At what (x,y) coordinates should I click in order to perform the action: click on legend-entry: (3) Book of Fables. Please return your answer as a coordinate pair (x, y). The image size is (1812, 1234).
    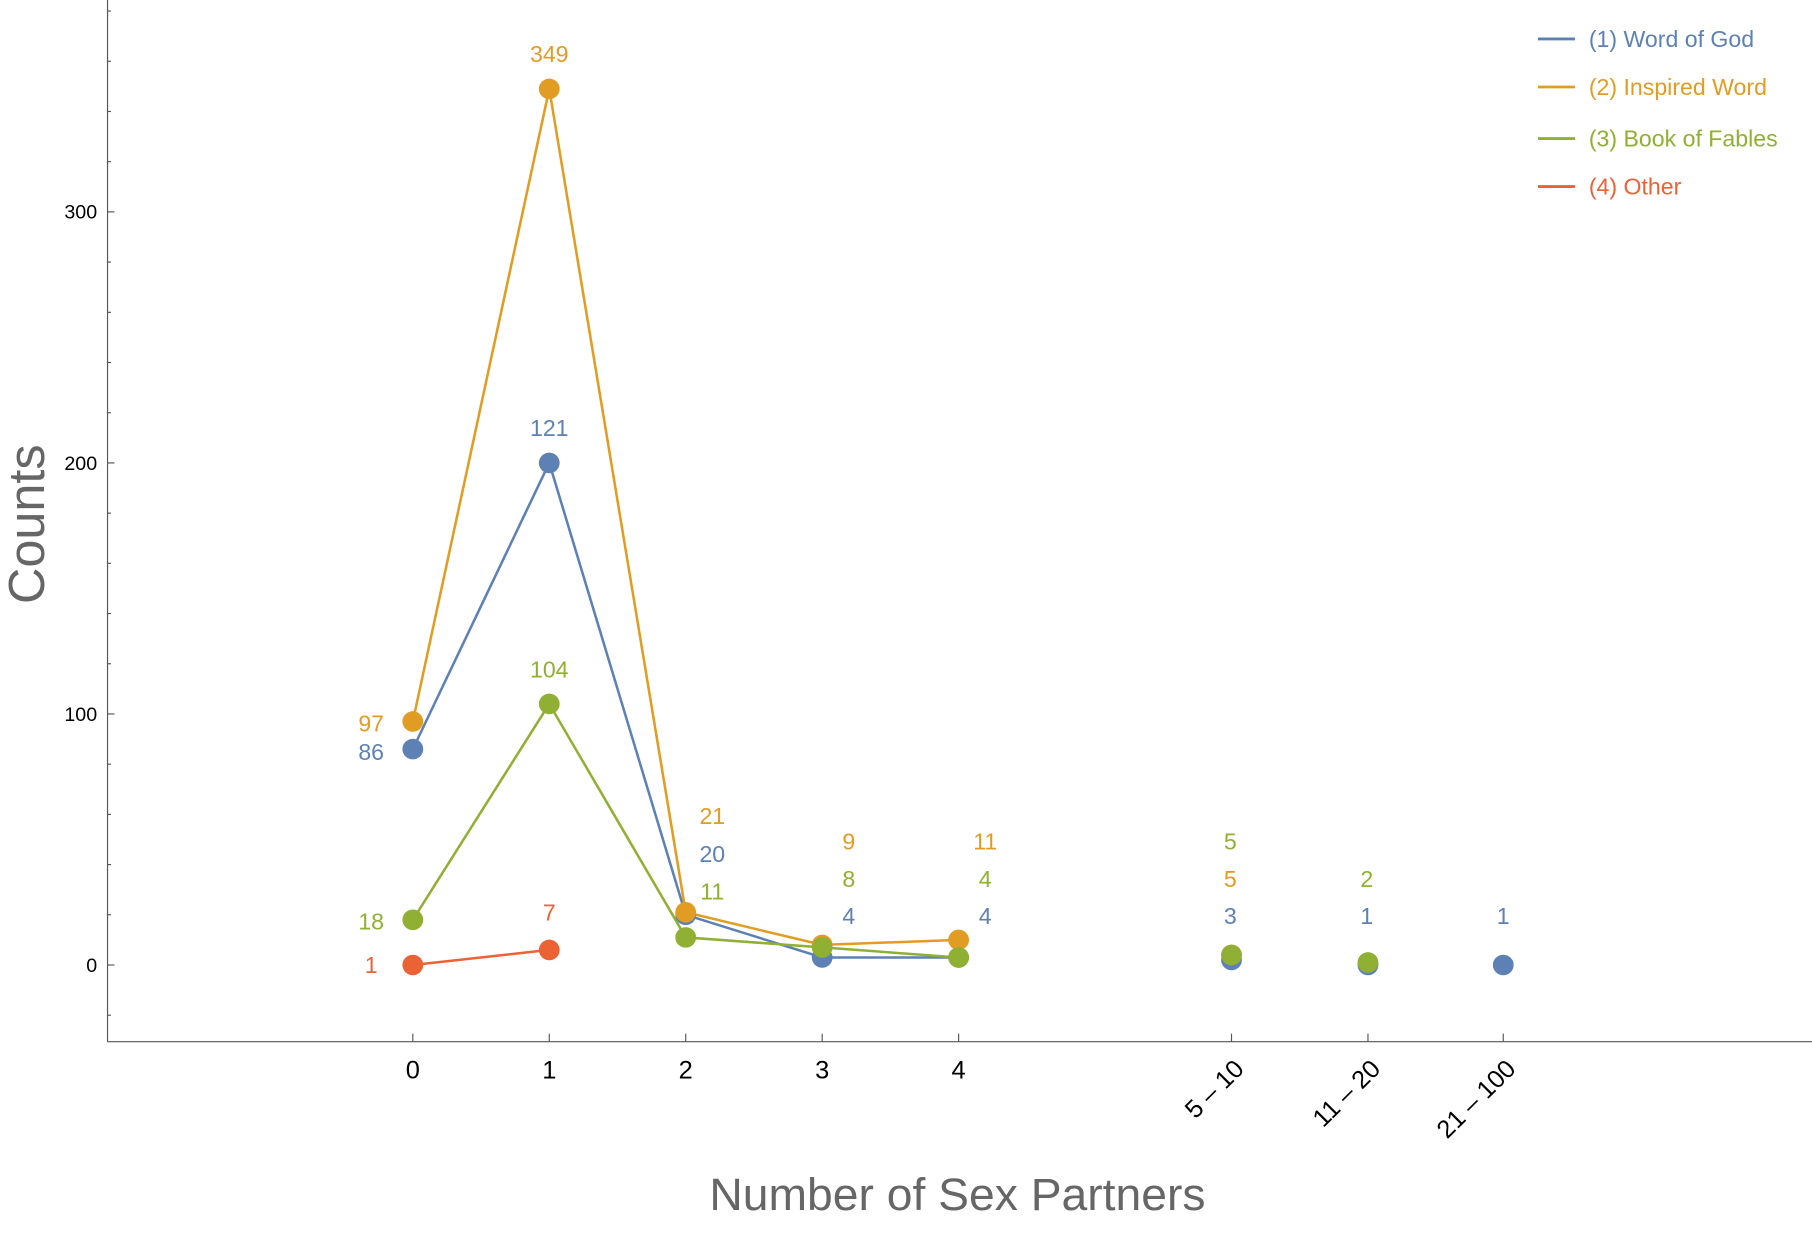
    Looking at the image, I should click on (1683, 139).